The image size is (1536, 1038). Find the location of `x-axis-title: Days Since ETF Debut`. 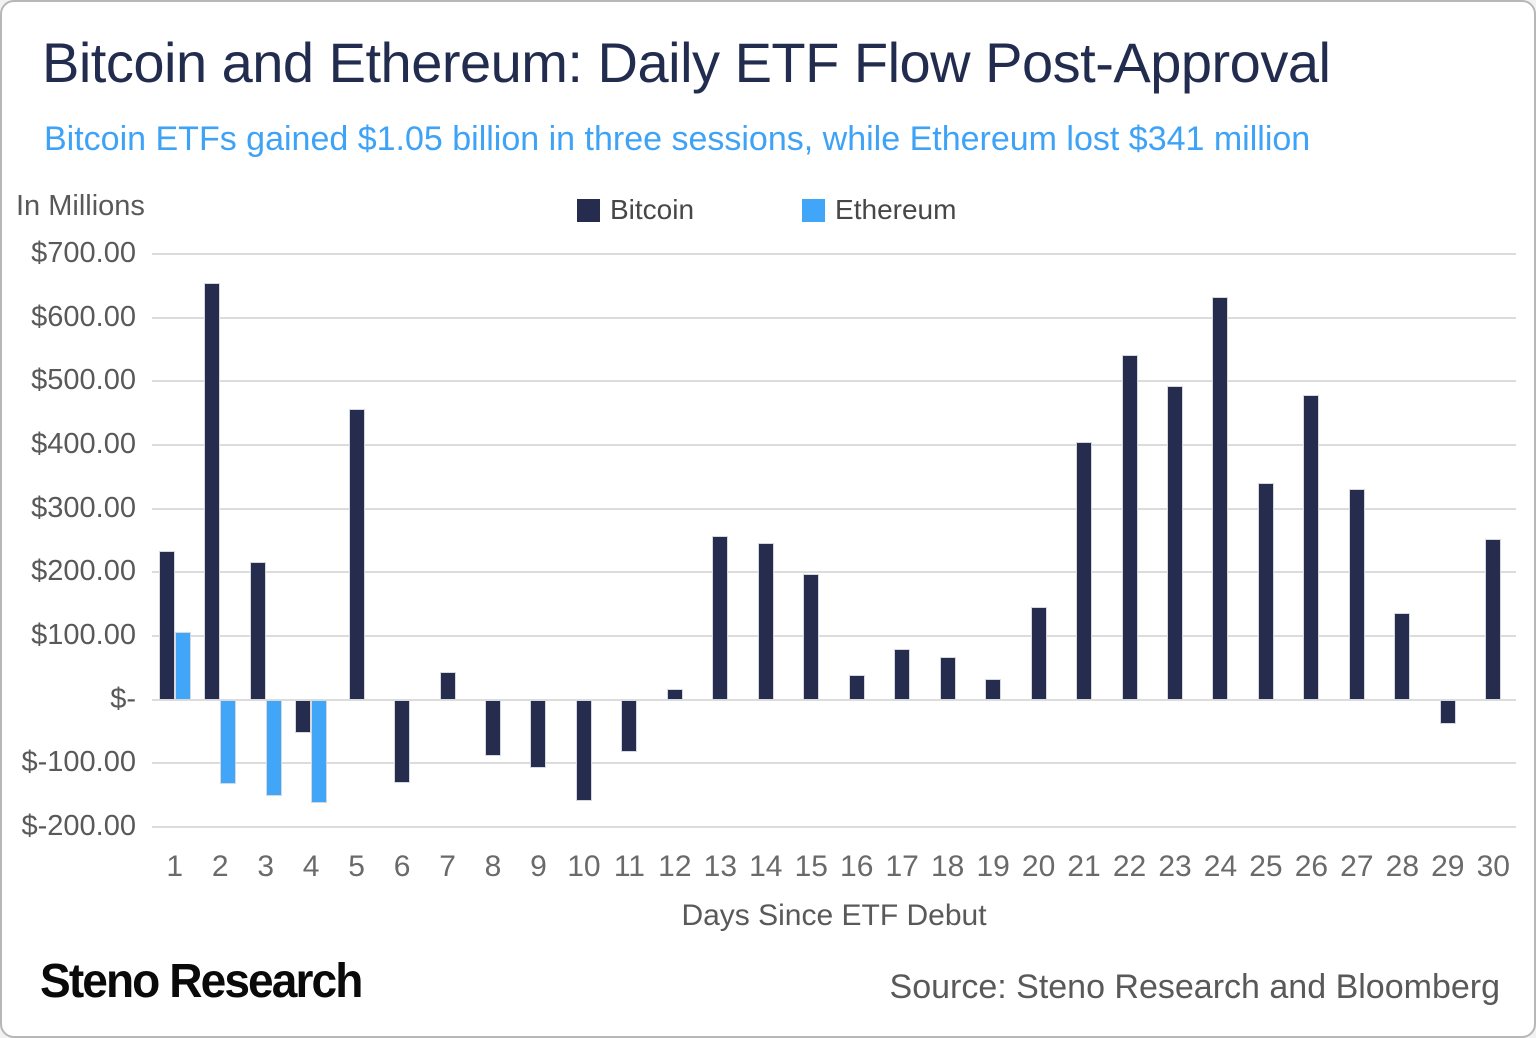

x-axis-title: Days Since ETF Debut is located at coordinates (834, 915).